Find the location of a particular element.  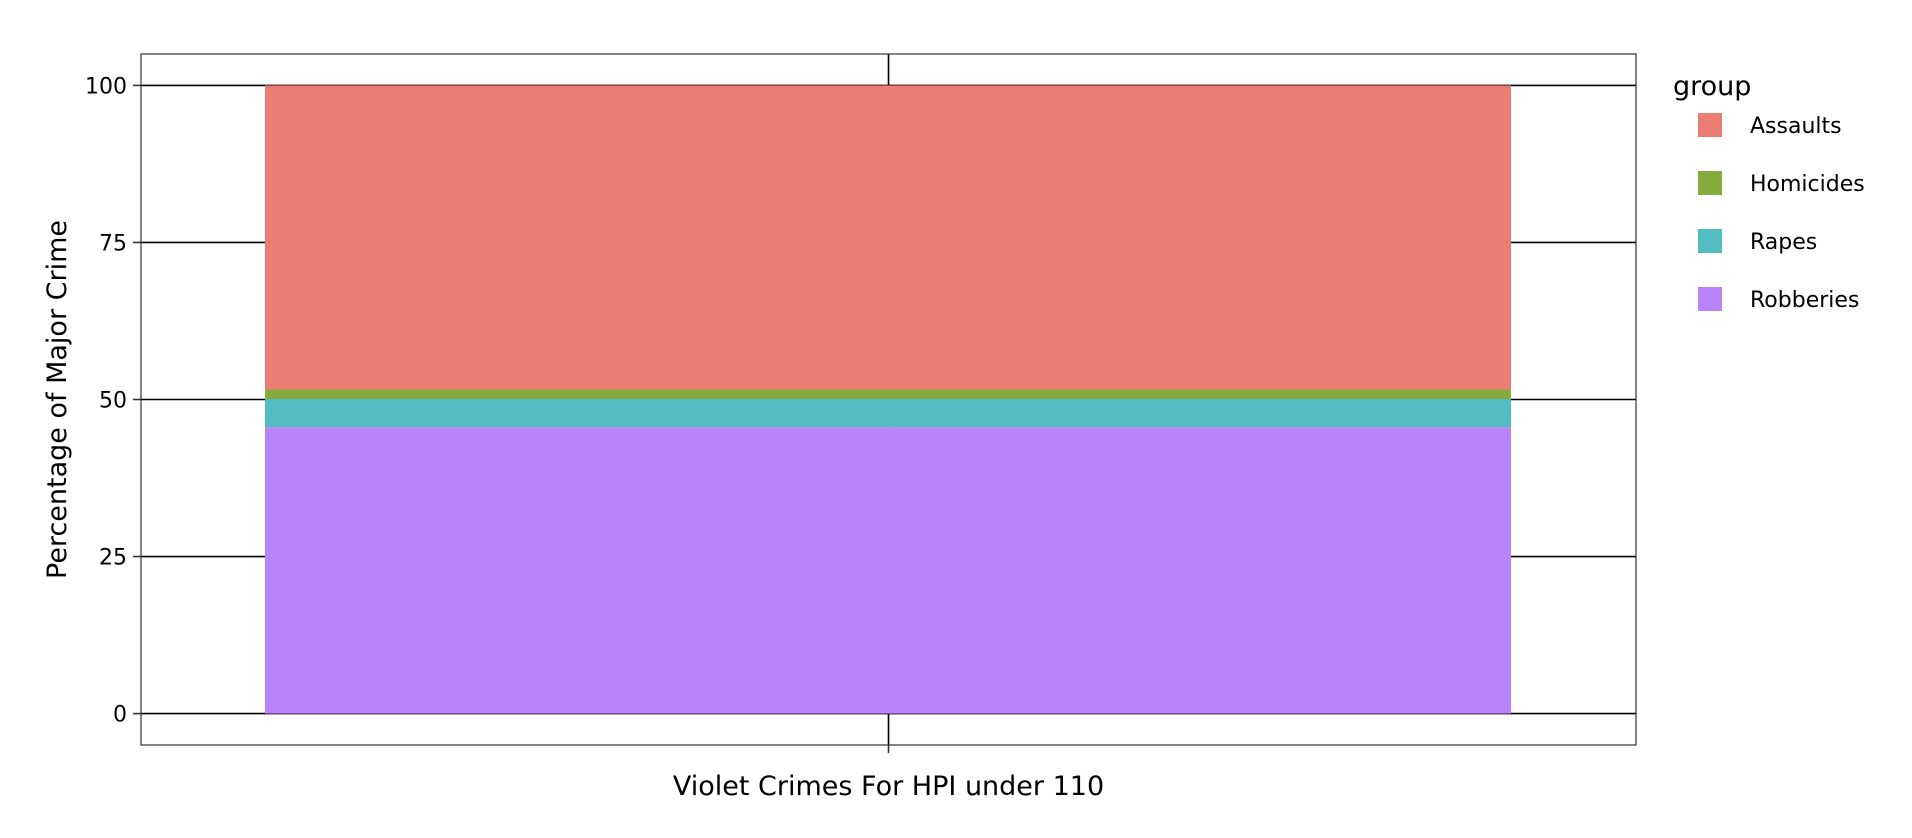

legend-label: Homicides is located at coordinates (1807, 184).